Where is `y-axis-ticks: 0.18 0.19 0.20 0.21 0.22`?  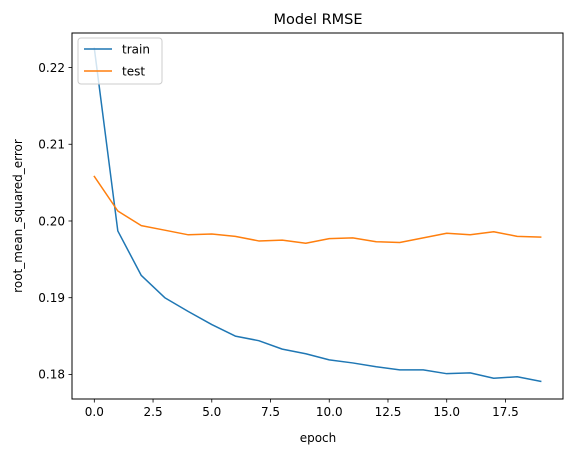
y-axis-ticks: 0.18 0.19 0.20 0.21 0.22 is located at coordinates (55, 221).